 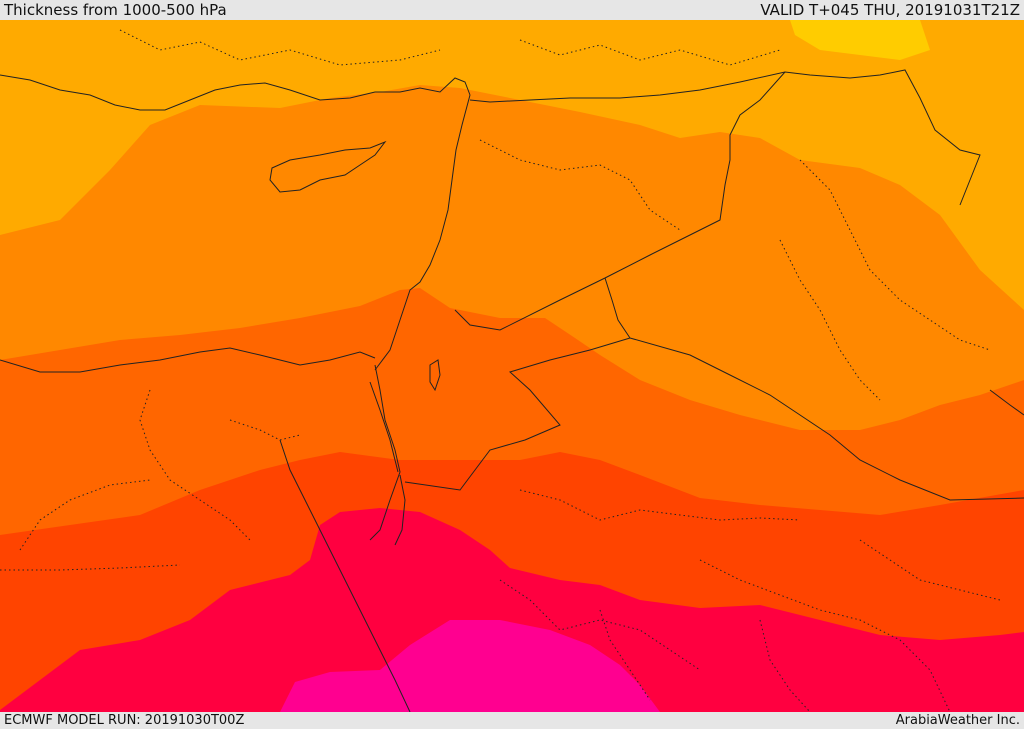 I want to click on cyprus, so click(x=328, y=166).